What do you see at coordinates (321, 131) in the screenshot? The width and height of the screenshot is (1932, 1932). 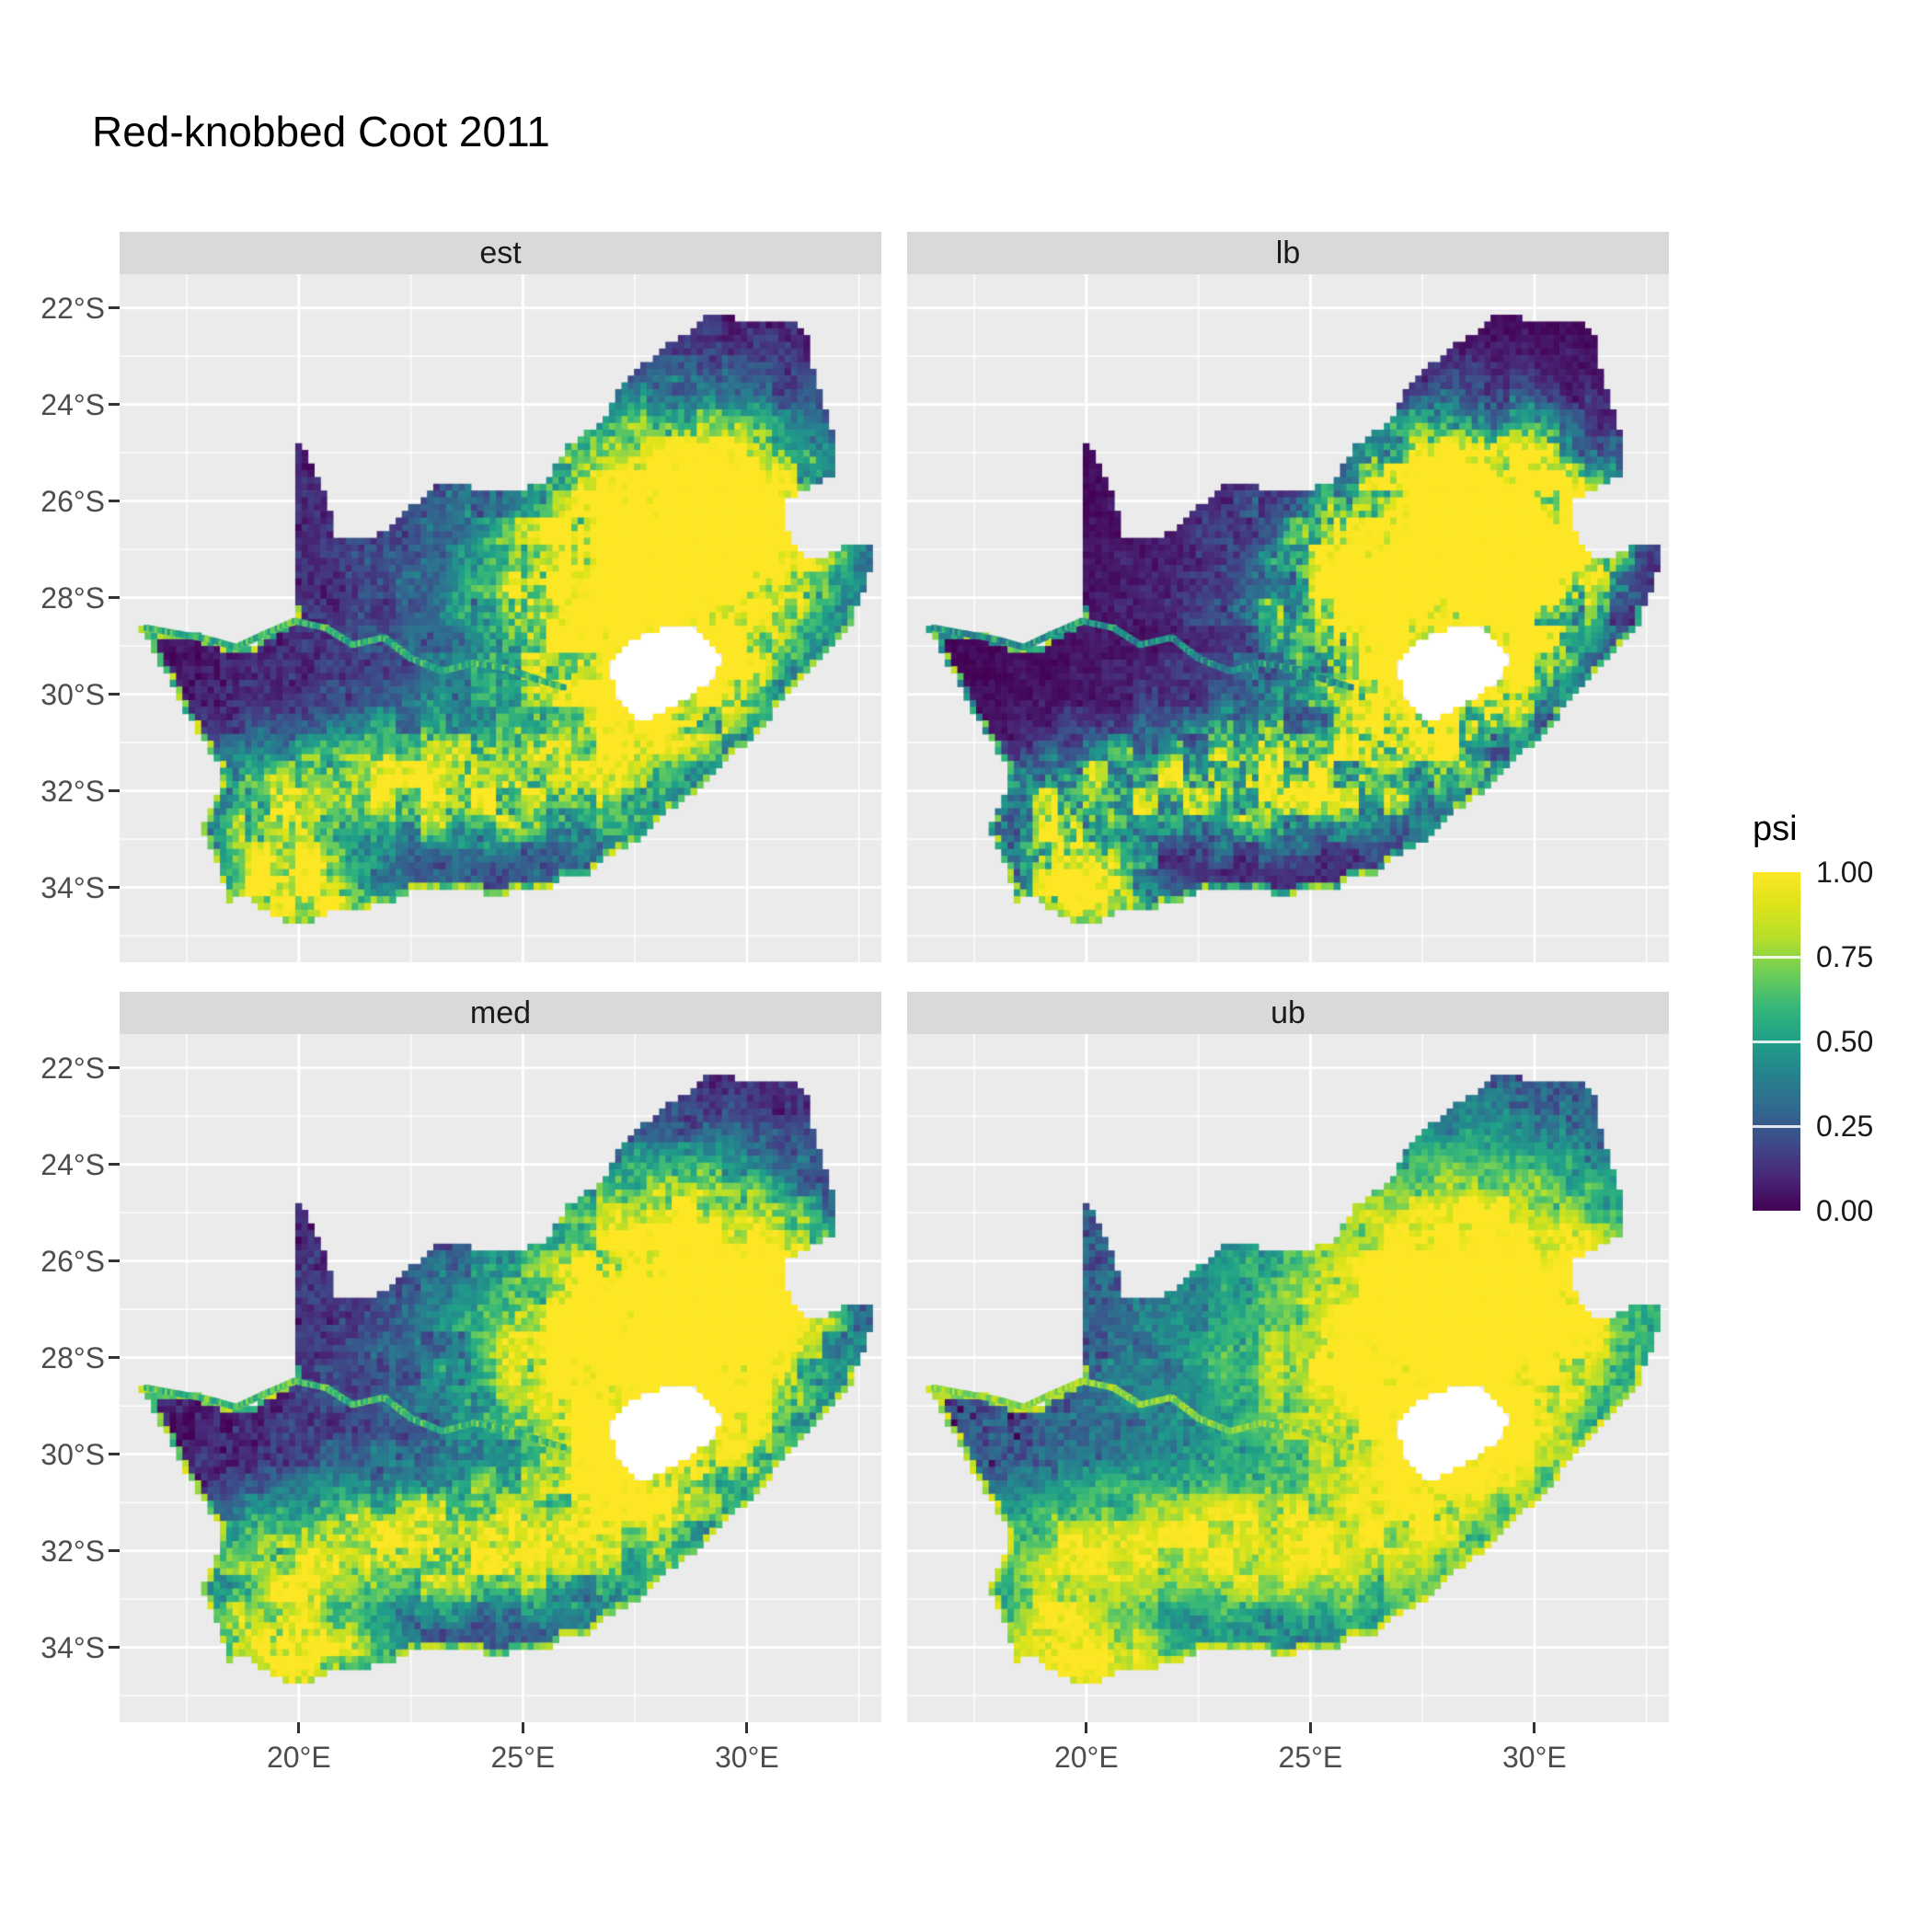 I see `chart-title: Red-knobbed Coot 2011` at bounding box center [321, 131].